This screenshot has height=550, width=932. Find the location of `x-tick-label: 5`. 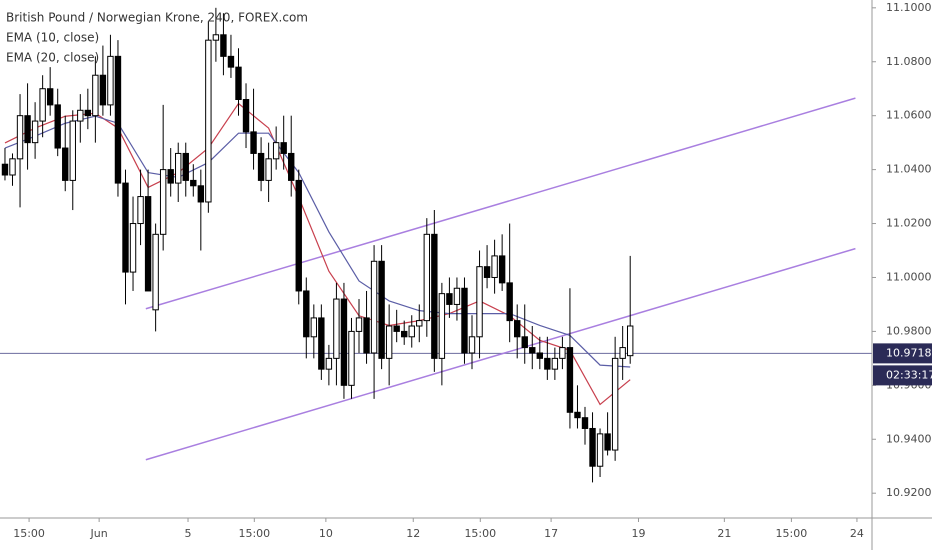

x-tick-label: 5 is located at coordinates (188, 533).